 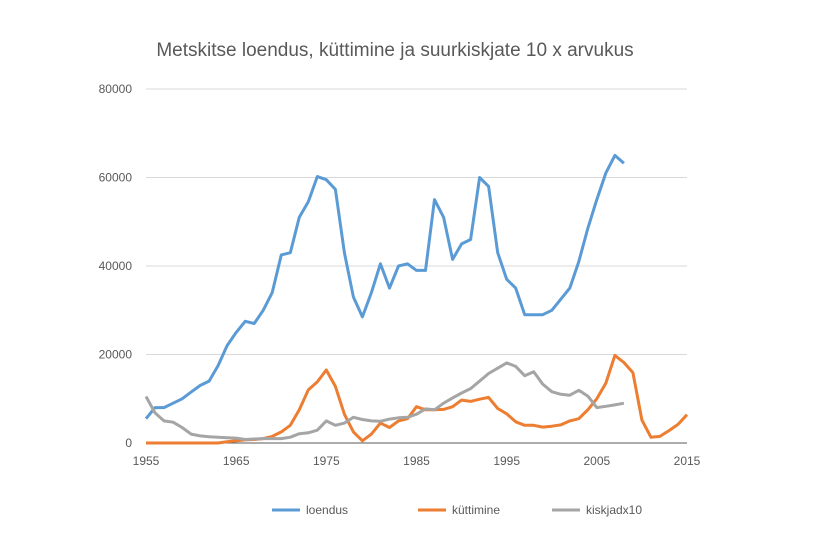 I want to click on legend-label: küttimine, so click(x=476, y=510).